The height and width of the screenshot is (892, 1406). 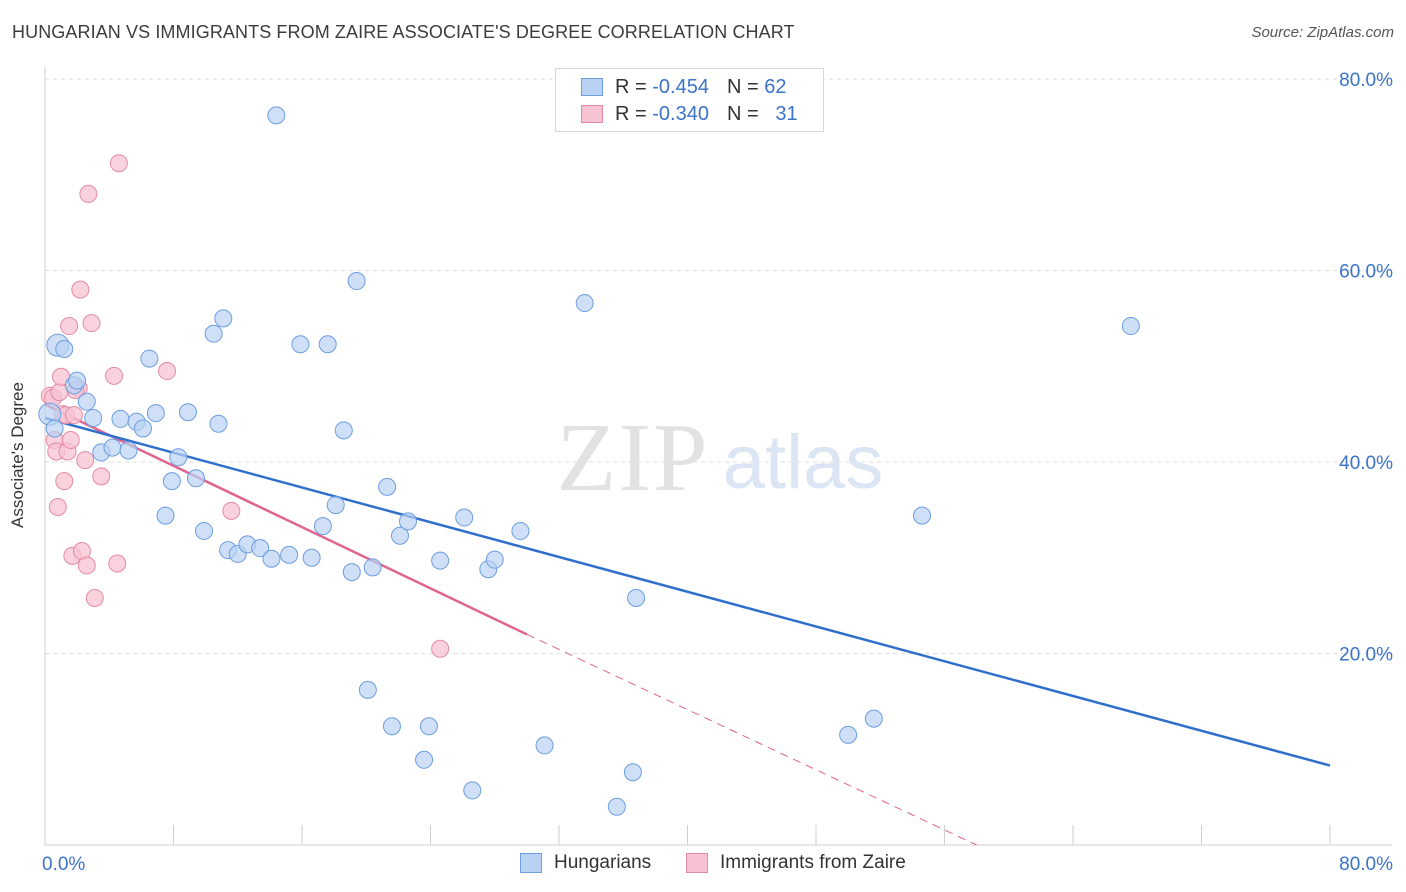 What do you see at coordinates (1366, 864) in the screenshot?
I see `x-tick-label: 80.0%` at bounding box center [1366, 864].